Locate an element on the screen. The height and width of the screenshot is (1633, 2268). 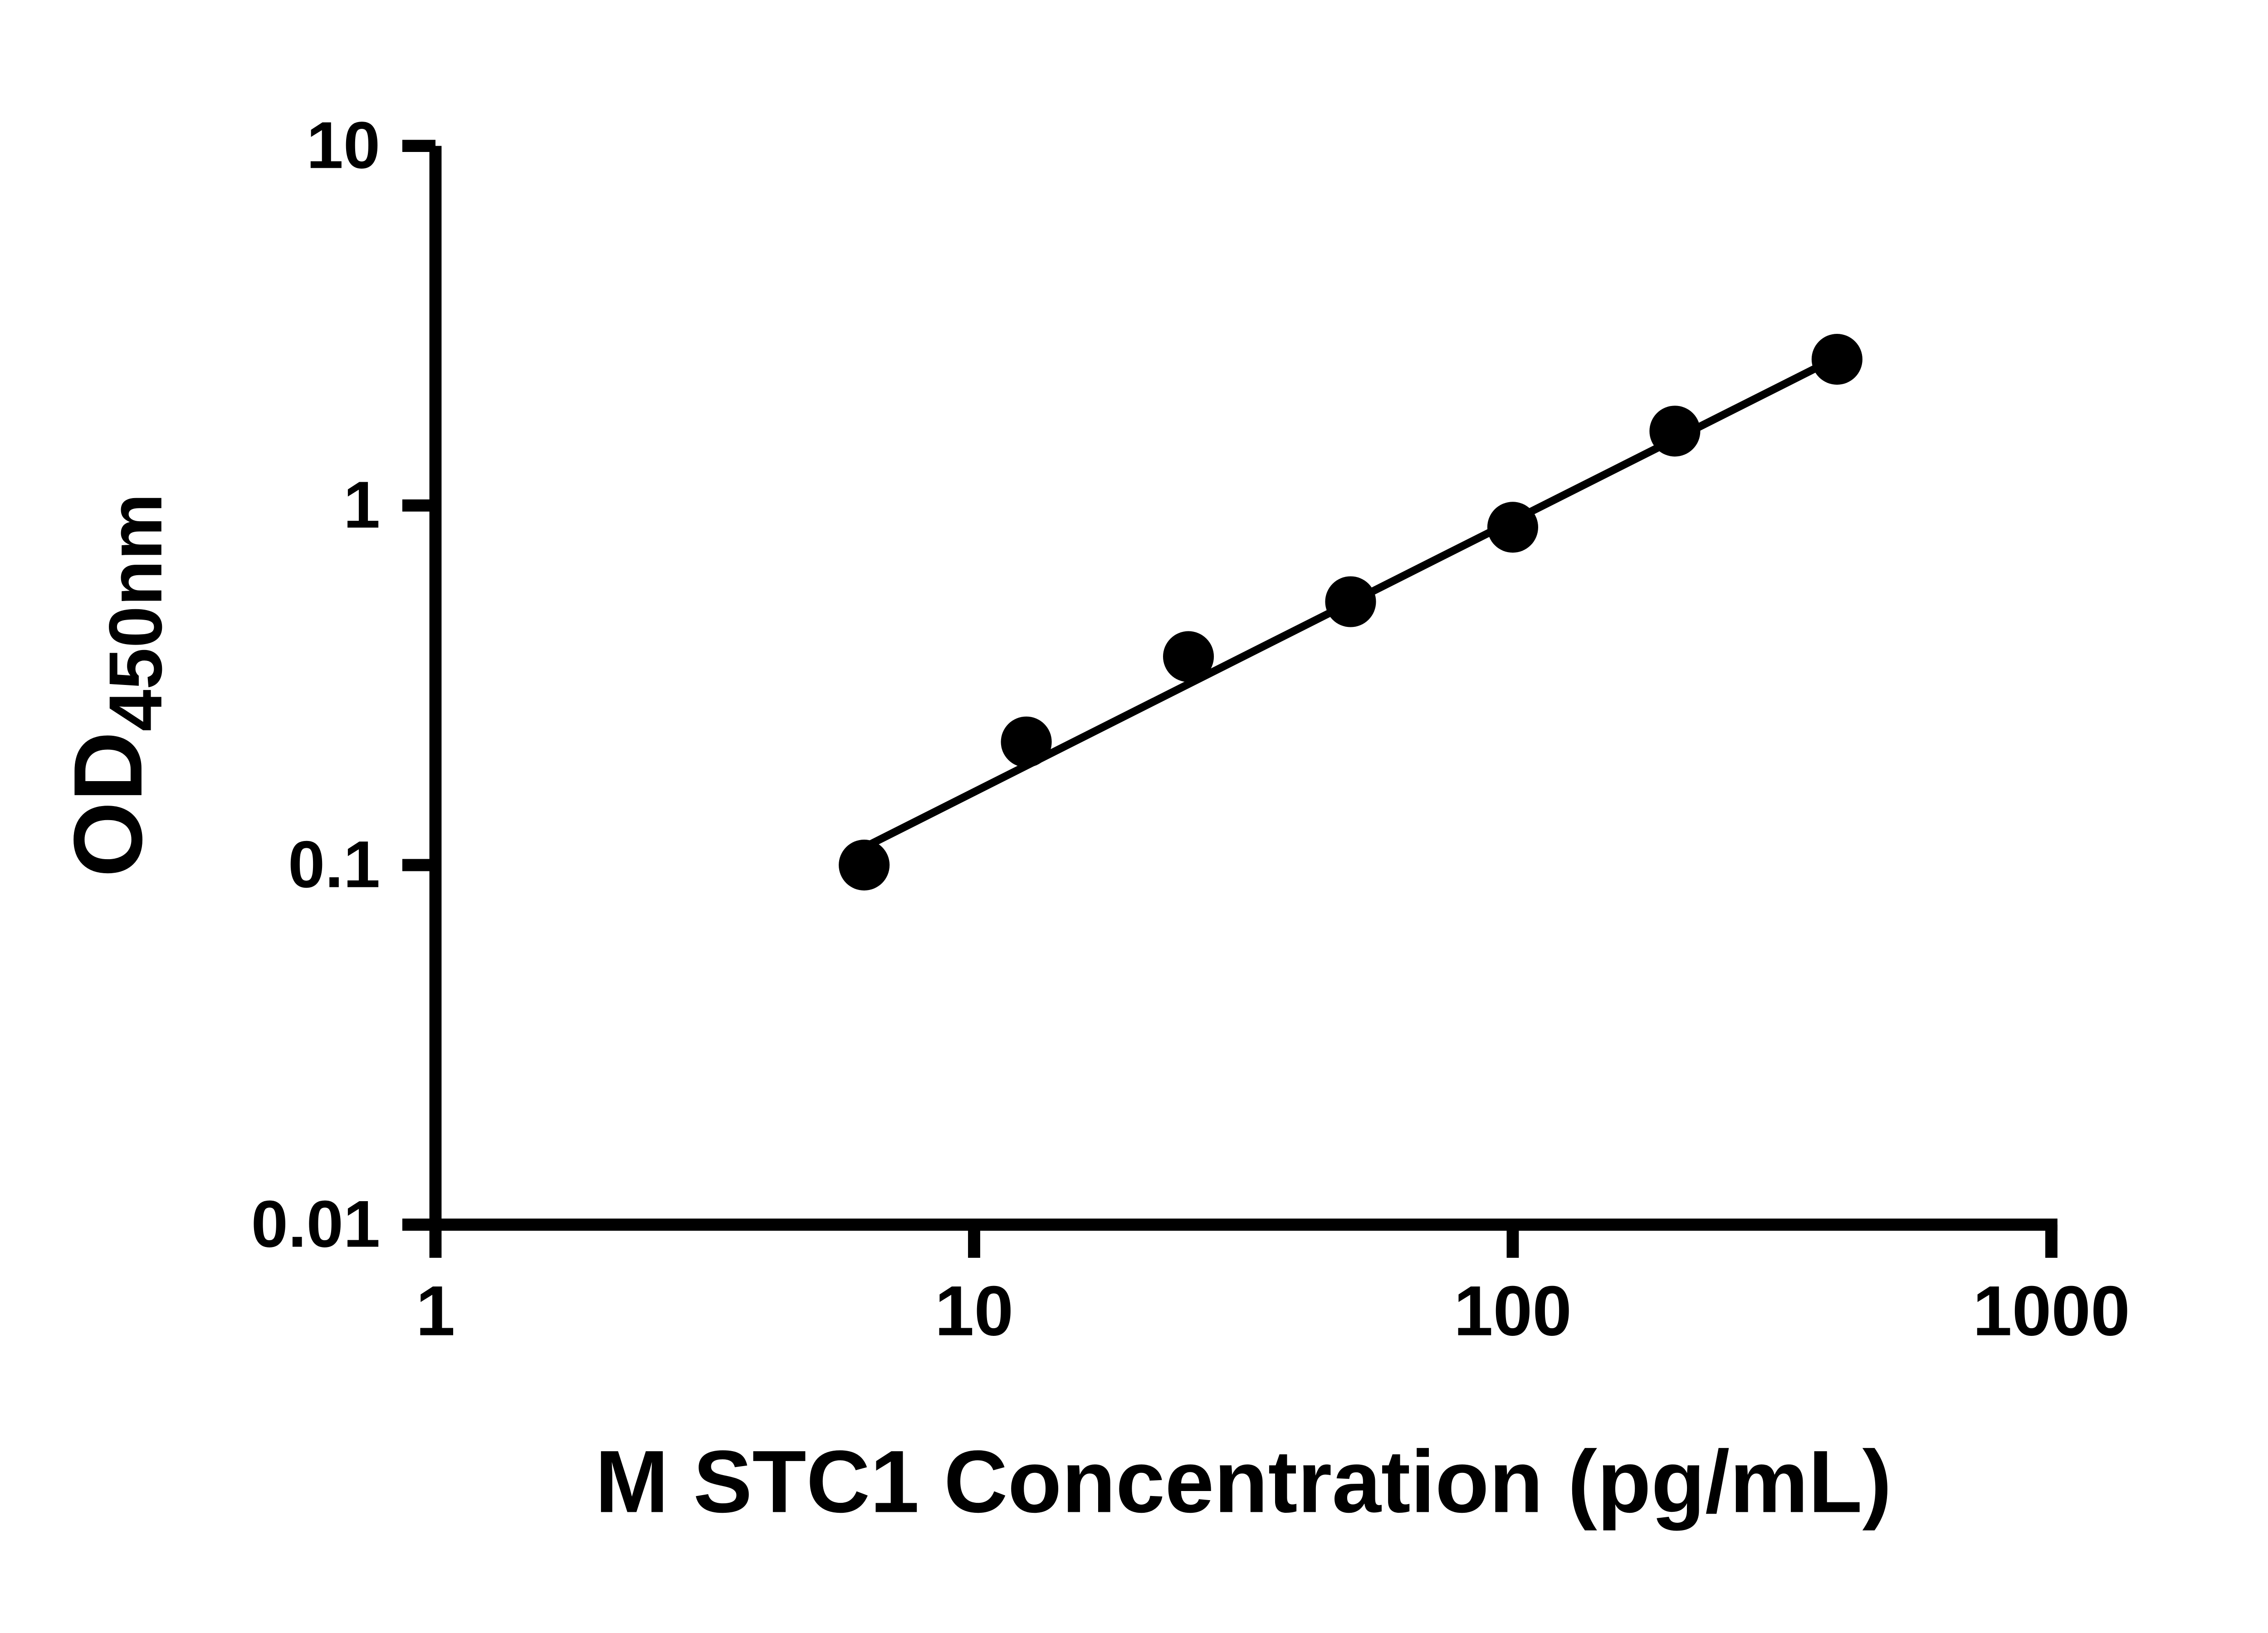
y-axis-label-subscript: 450nm is located at coordinates (136, 612).